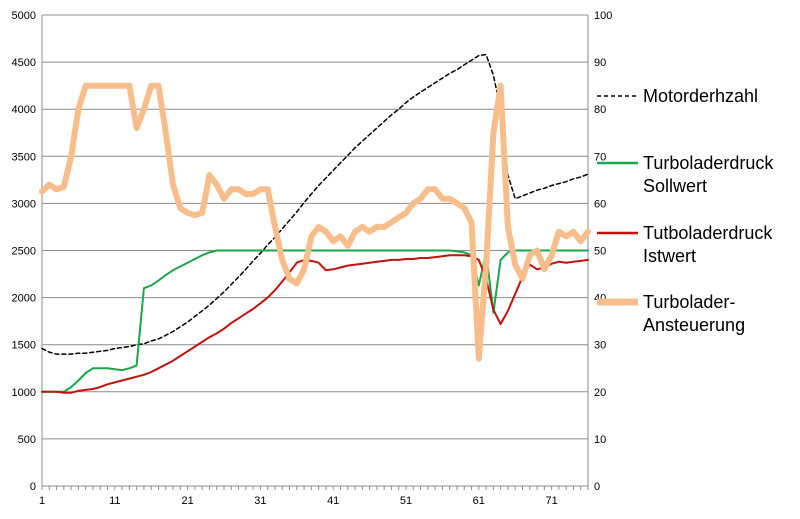 This screenshot has width=800, height=519. Describe the element at coordinates (42, 501) in the screenshot. I see `x-tick-label: 1` at that location.